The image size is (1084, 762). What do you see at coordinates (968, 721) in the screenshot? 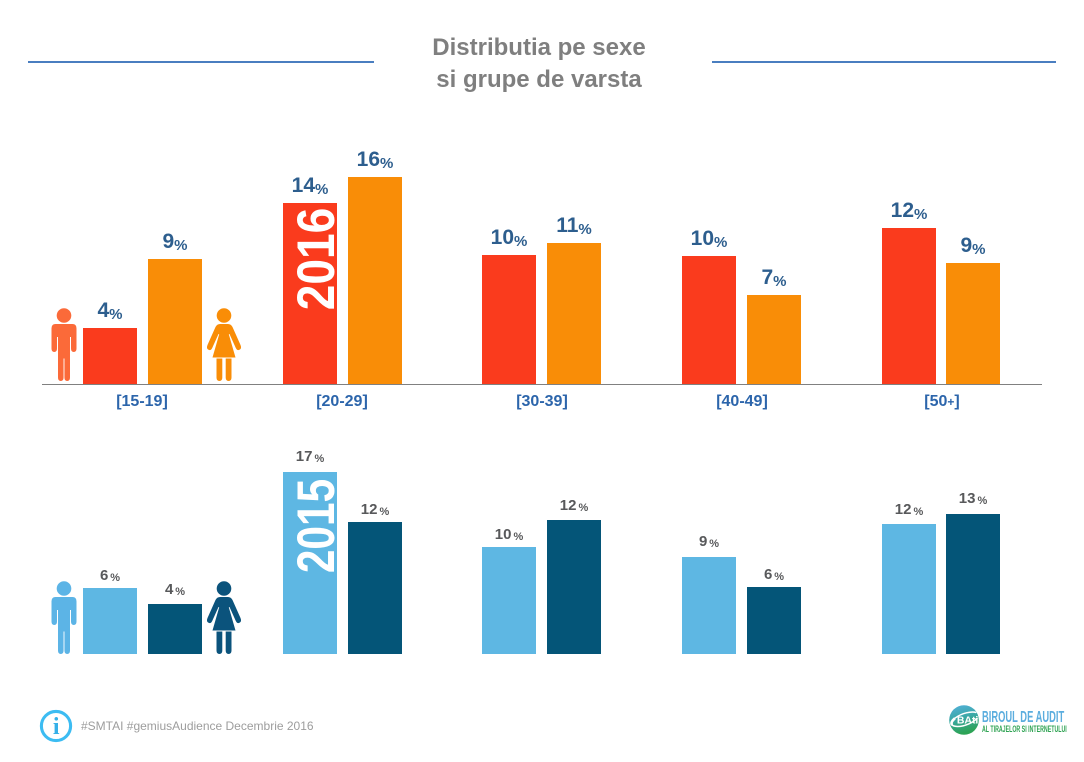
I see `svg-text: BAti` at bounding box center [968, 721].